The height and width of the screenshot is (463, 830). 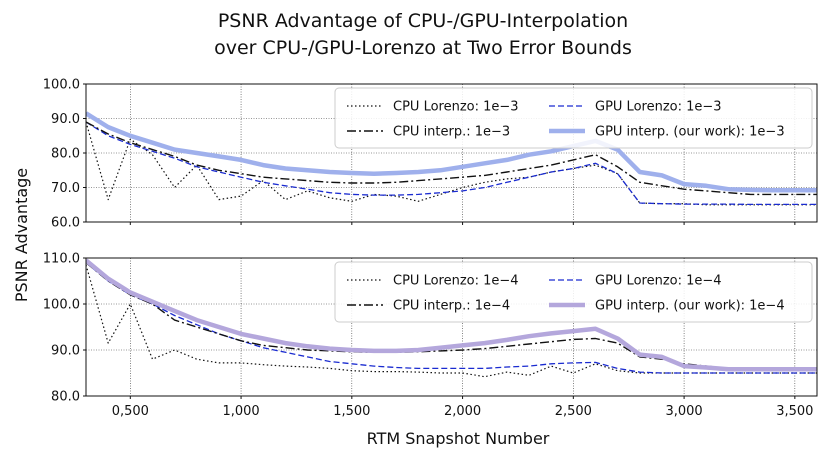 What do you see at coordinates (573, 118) in the screenshot?
I see `top-legend` at bounding box center [573, 118].